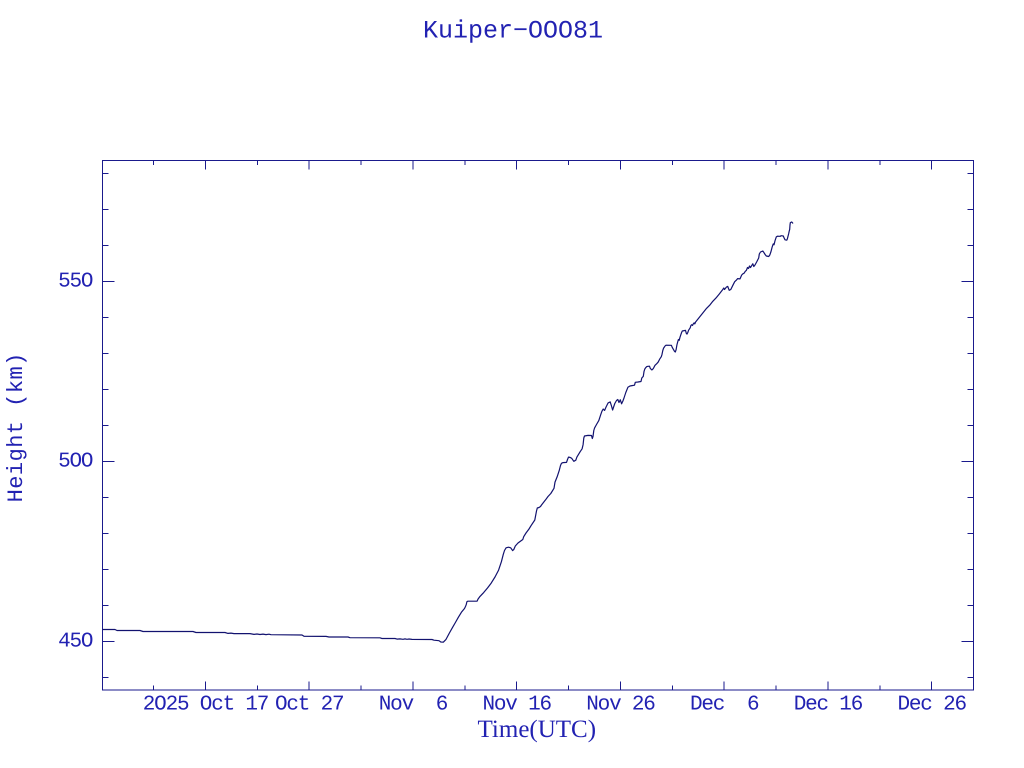 Image resolution: width=1024 pixels, height=768 pixels. What do you see at coordinates (516, 705) in the screenshot?
I see `svg-text: Nov 16` at bounding box center [516, 705].